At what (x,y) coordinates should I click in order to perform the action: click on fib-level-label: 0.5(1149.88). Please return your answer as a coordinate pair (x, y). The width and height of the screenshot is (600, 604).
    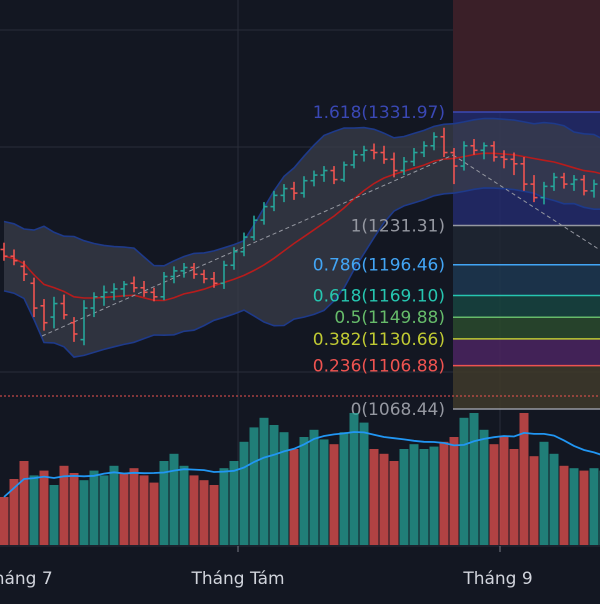
    Looking at the image, I should click on (389, 318).